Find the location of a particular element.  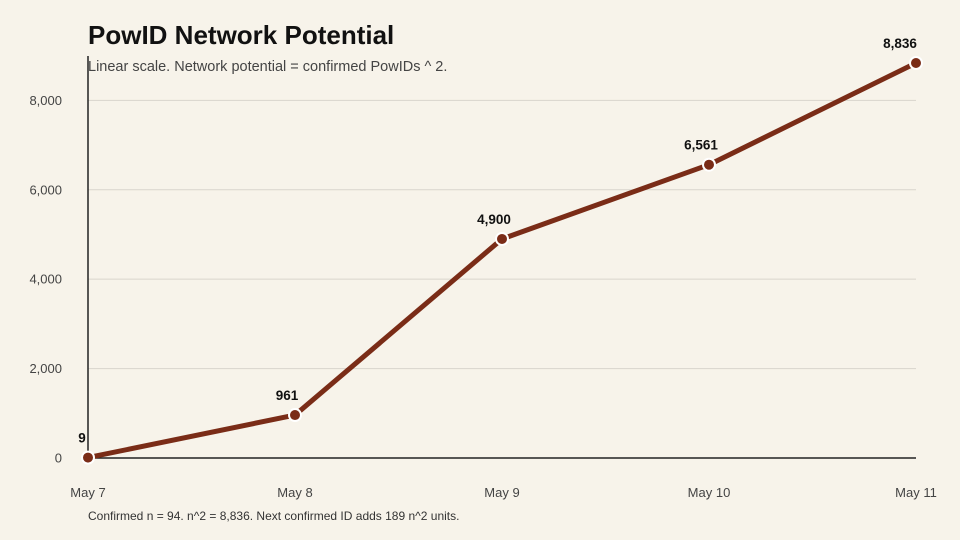

data-label: 9 is located at coordinates (82, 438).